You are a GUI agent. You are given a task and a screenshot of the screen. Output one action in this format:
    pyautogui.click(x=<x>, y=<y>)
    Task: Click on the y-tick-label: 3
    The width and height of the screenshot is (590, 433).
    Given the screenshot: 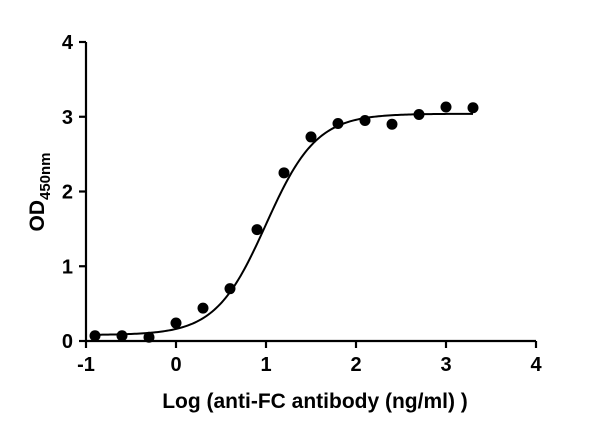 What is the action you would take?
    pyautogui.click(x=67, y=118)
    